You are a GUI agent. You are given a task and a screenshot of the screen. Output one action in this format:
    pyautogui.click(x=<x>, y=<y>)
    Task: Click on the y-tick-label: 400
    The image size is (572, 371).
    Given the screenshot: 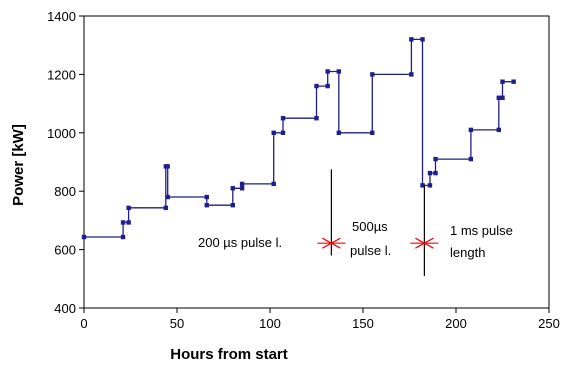 What is the action you would take?
    pyautogui.click(x=65, y=308)
    